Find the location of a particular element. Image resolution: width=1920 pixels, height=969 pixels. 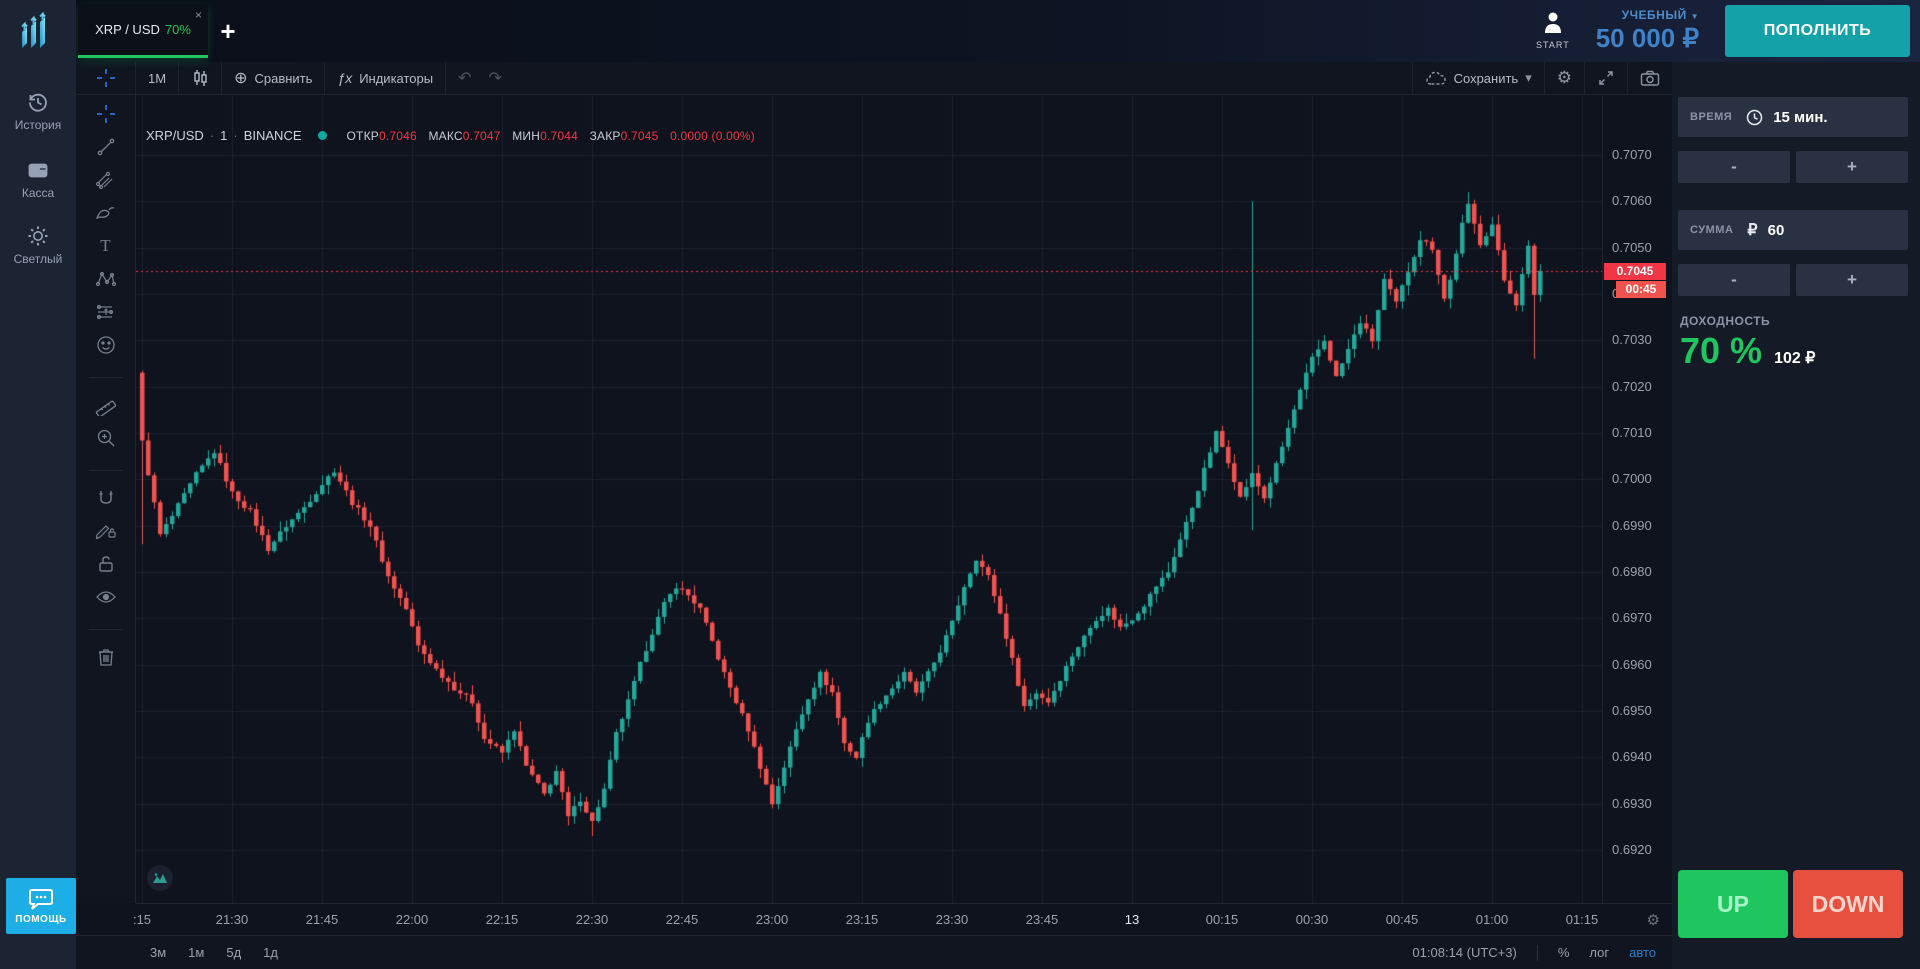

auto-scale-button: авто is located at coordinates (1642, 952).